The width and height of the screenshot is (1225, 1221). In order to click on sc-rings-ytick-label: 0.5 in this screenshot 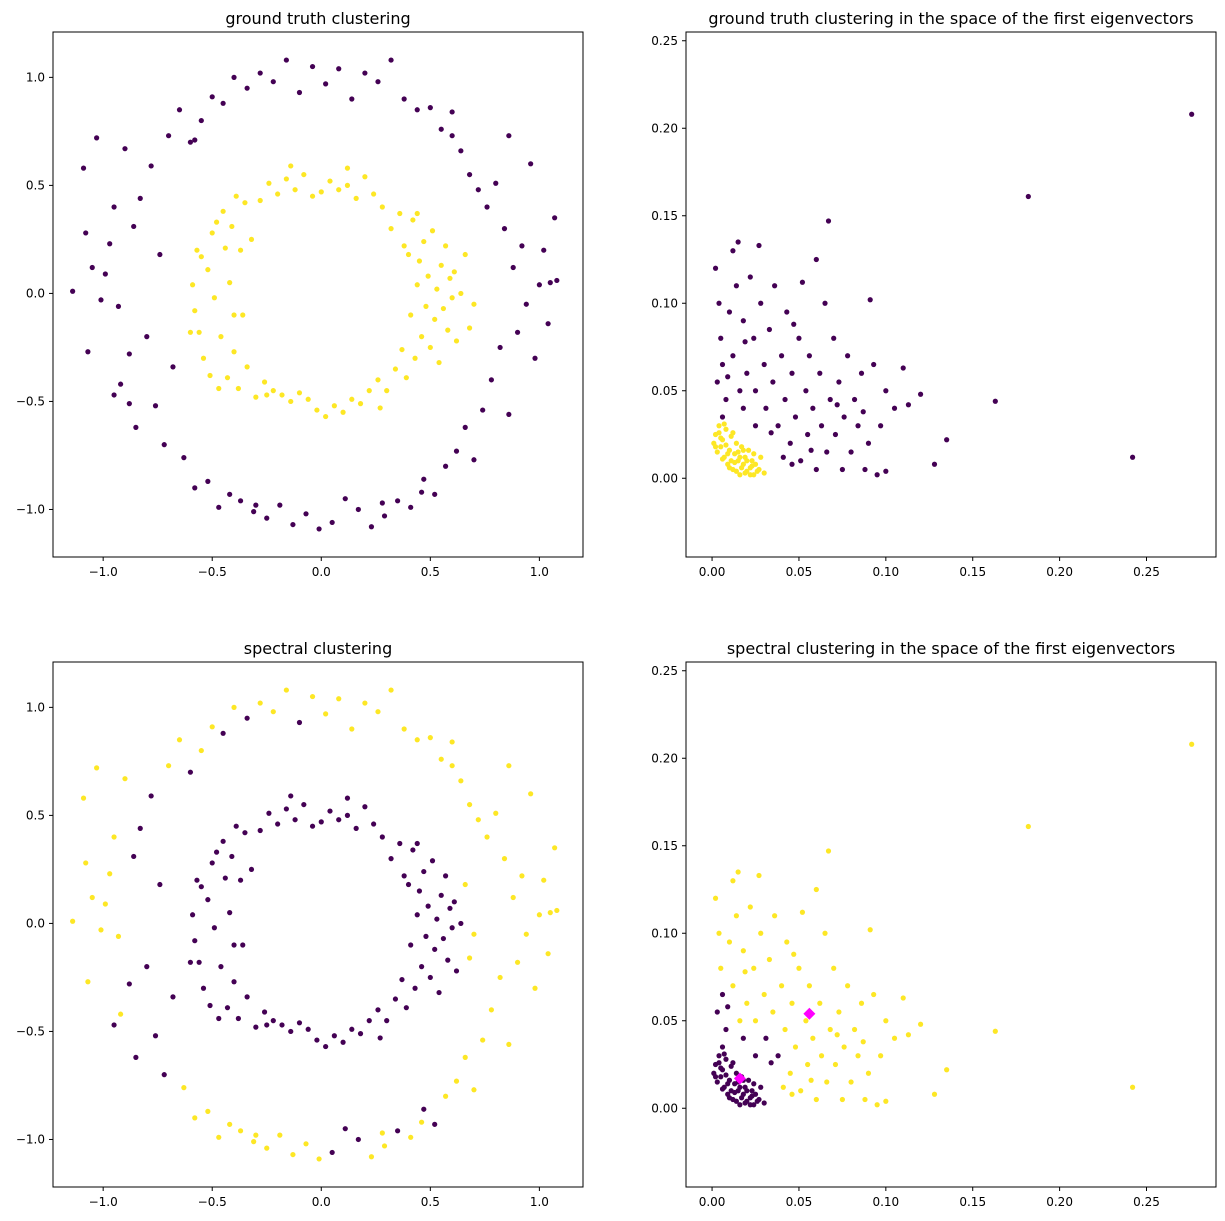, I will do `click(35, 815)`.